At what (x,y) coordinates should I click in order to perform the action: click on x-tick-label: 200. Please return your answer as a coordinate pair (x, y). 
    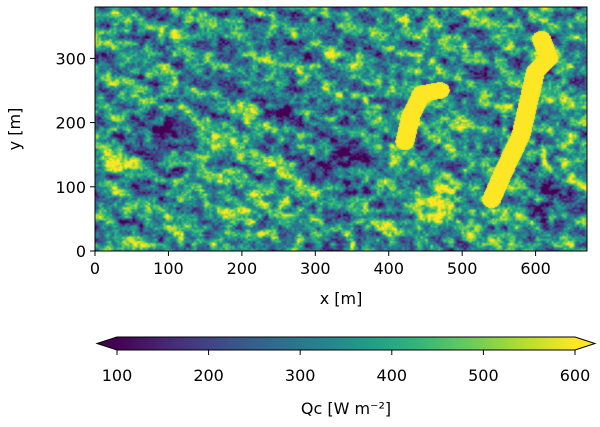
    Looking at the image, I should click on (242, 268).